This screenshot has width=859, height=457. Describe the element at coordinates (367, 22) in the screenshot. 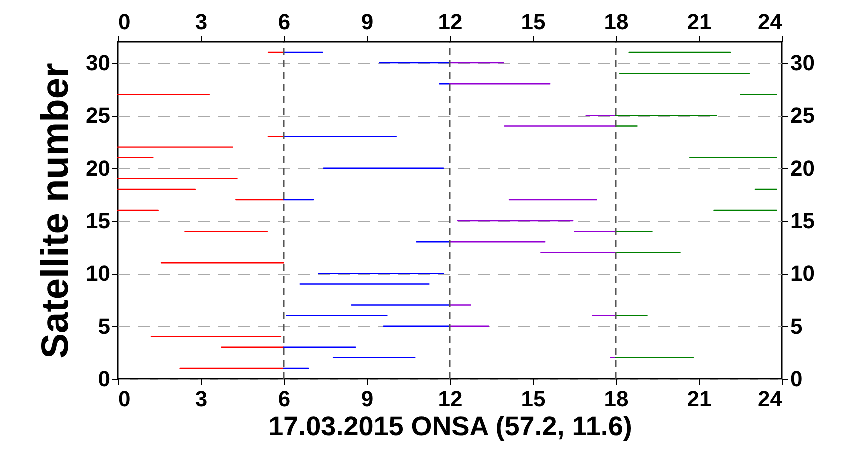

I see `x2-tick-label: 9` at that location.